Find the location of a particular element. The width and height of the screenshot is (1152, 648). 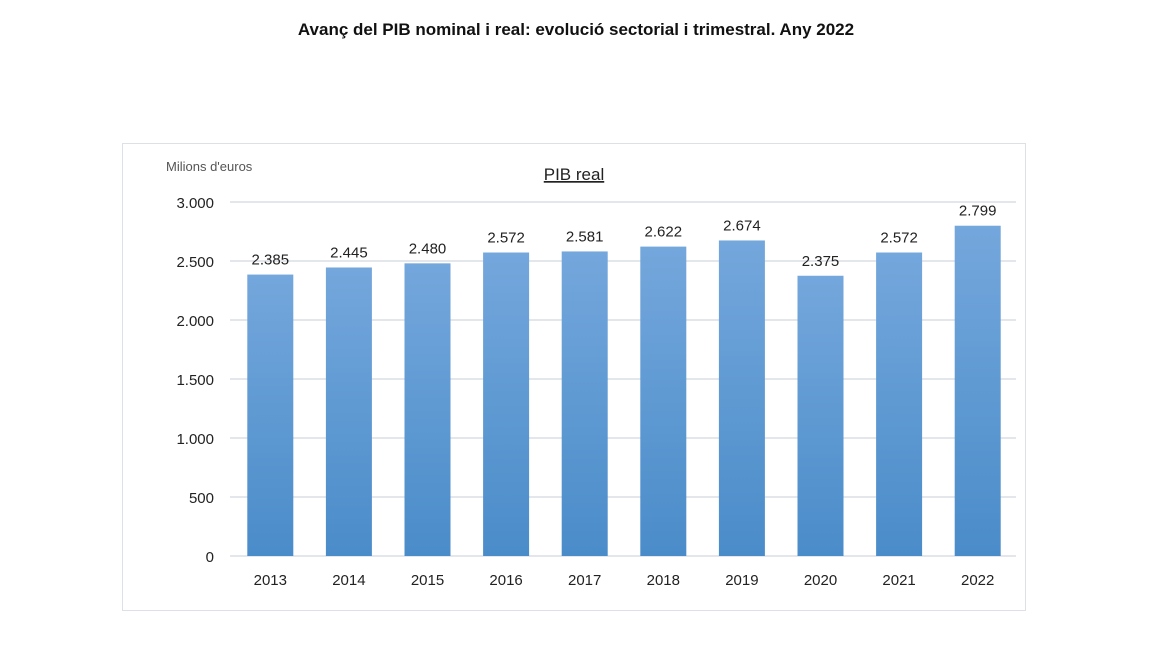

y-tick-label: 1.500 is located at coordinates (195, 380).